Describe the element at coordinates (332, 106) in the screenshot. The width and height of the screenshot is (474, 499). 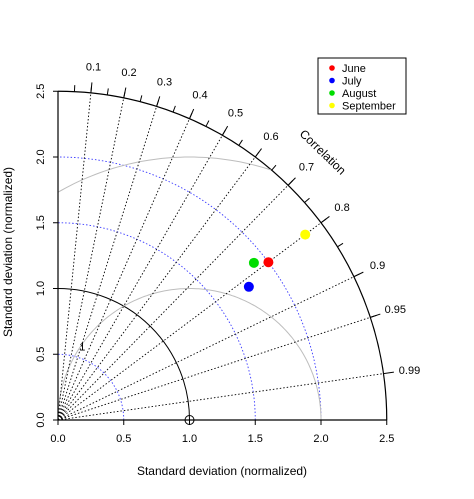
I see `legend-marker-september` at that location.